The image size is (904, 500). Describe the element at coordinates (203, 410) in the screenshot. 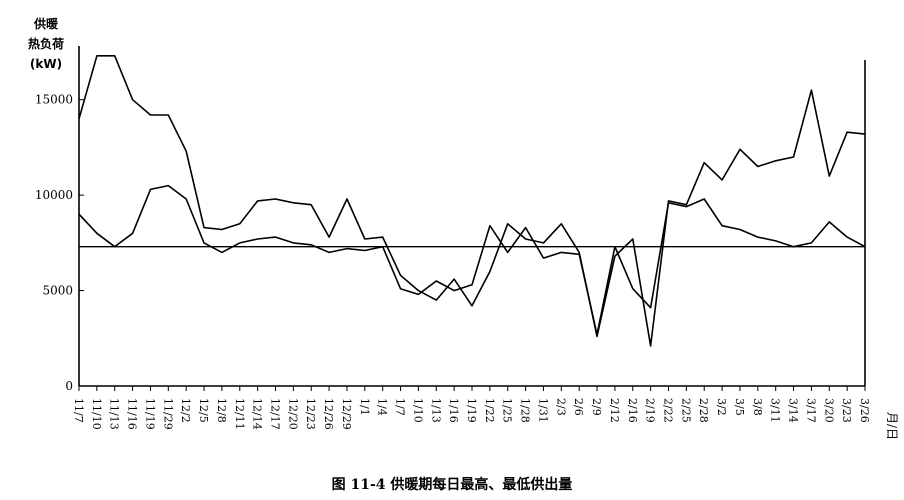

I see `x-tick-label: 12/5` at that location.